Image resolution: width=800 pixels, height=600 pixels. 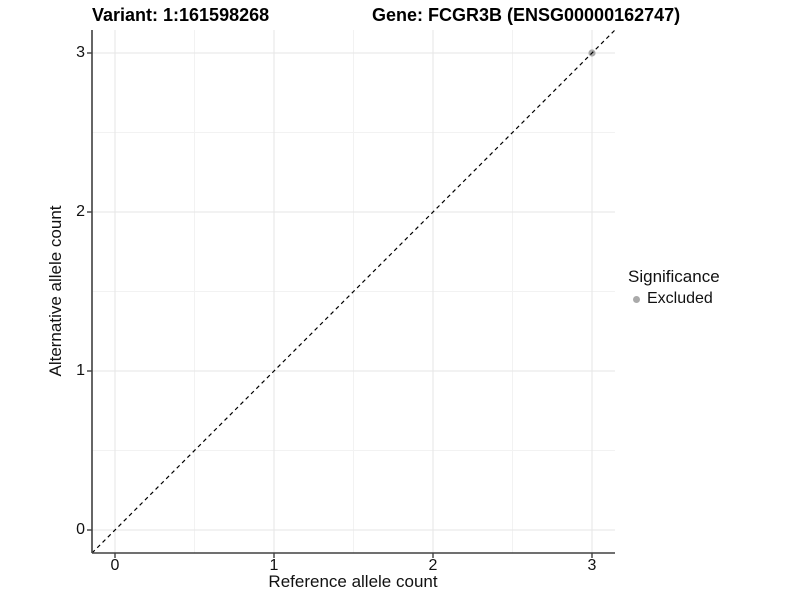 What do you see at coordinates (674, 287) in the screenshot?
I see `legend: Significance Excluded` at bounding box center [674, 287].